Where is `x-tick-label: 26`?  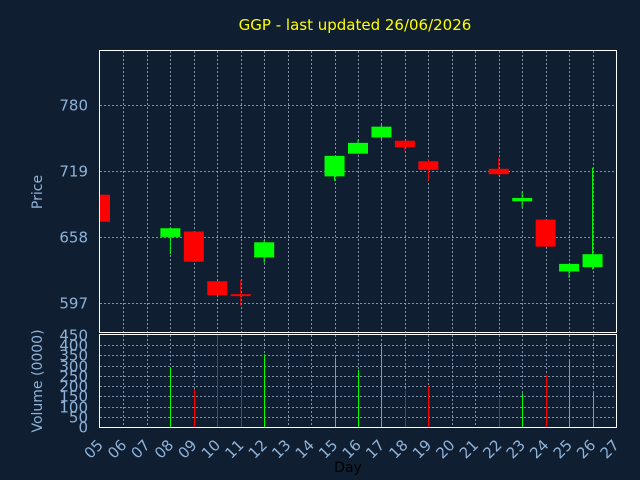
x-tick-label: 26 is located at coordinates (586, 449).